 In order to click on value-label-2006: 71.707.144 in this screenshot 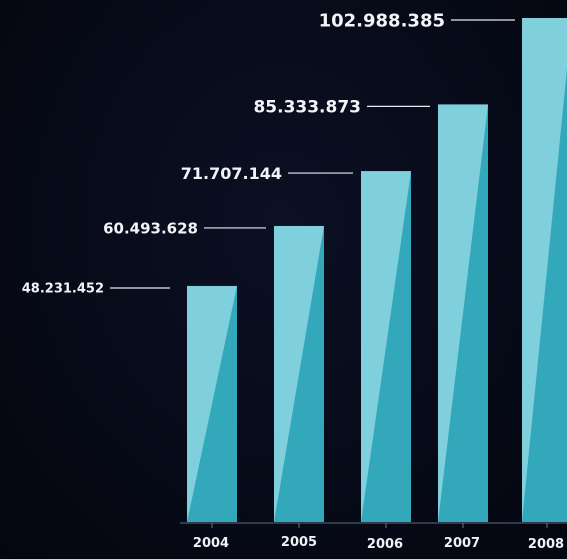, I will do `click(231, 173)`.